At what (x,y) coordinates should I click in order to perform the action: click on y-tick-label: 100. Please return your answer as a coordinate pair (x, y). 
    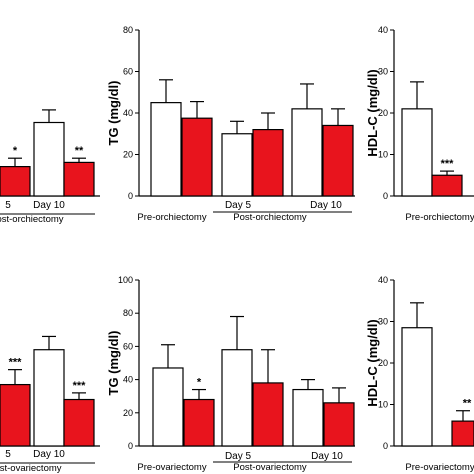
    Looking at the image, I should click on (125, 280).